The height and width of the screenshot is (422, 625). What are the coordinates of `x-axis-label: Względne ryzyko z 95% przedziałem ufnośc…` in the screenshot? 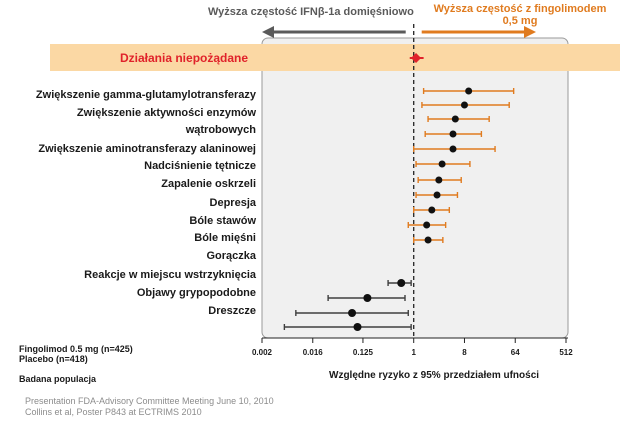 It's located at (434, 375).